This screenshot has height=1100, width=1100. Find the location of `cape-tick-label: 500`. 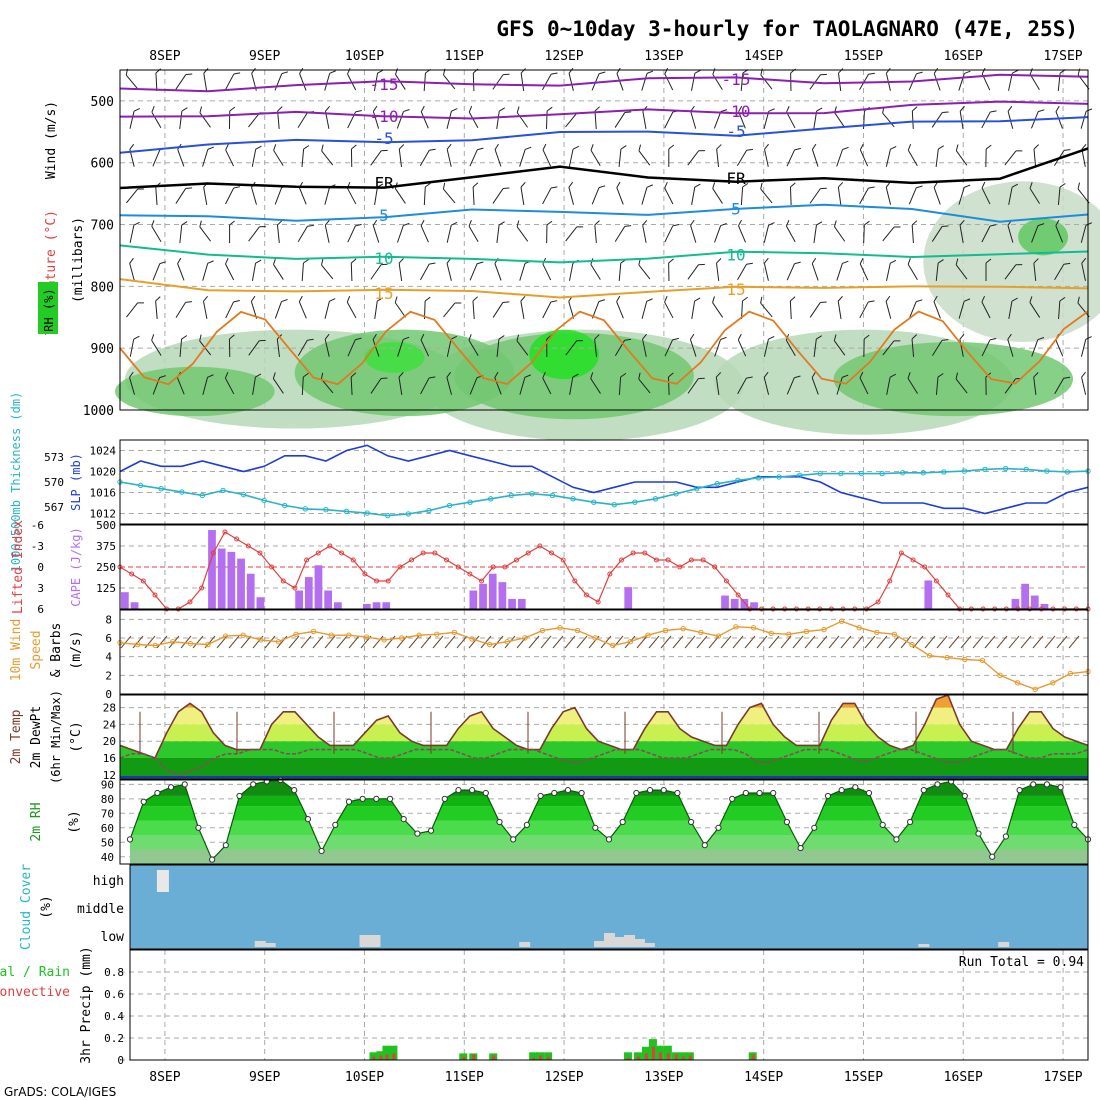

cape-tick-label: 500 is located at coordinates (106, 525).